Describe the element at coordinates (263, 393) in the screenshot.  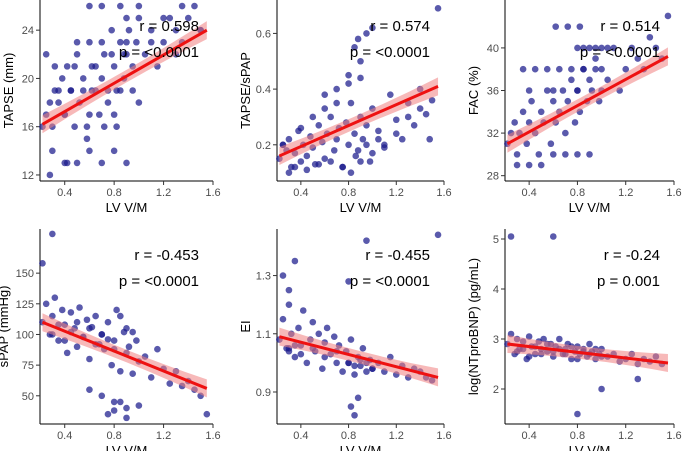
I see `y-tick-label: 0.9` at that location.